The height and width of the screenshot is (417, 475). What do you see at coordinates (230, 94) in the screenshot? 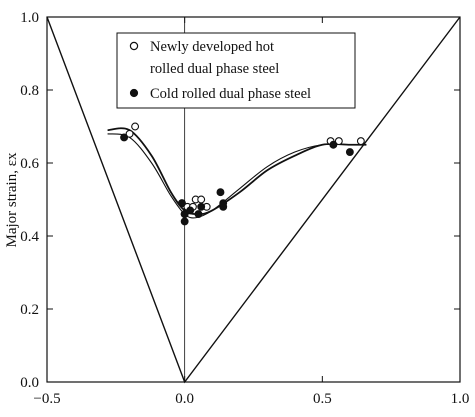
I see `legend-label-line-3: Cold rolled dual phase steel` at bounding box center [230, 94].